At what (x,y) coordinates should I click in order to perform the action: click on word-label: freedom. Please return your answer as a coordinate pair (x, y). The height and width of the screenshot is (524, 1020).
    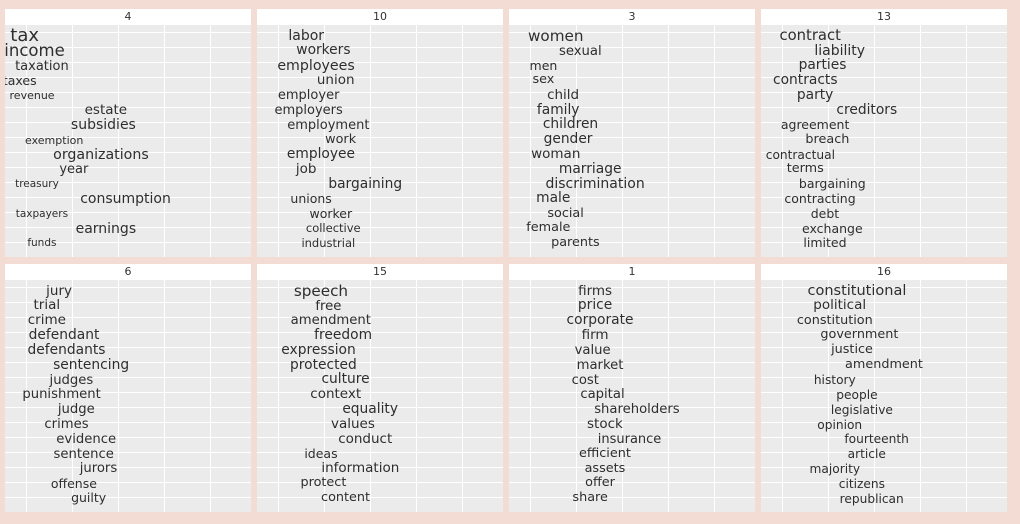
    Looking at the image, I should click on (343, 334).